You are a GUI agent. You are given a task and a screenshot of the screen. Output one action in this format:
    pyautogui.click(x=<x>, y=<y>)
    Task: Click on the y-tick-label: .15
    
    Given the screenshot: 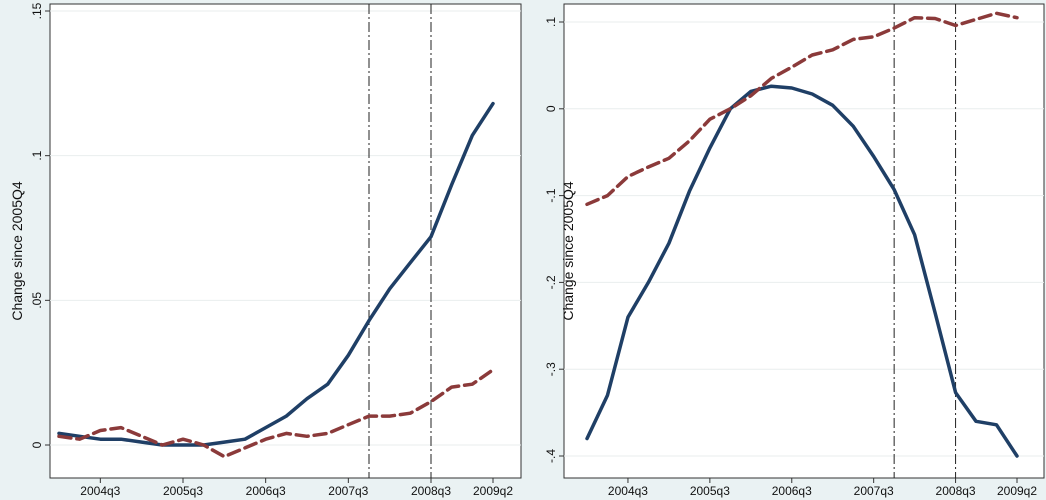 What is the action you would take?
    pyautogui.click(x=37, y=10)
    